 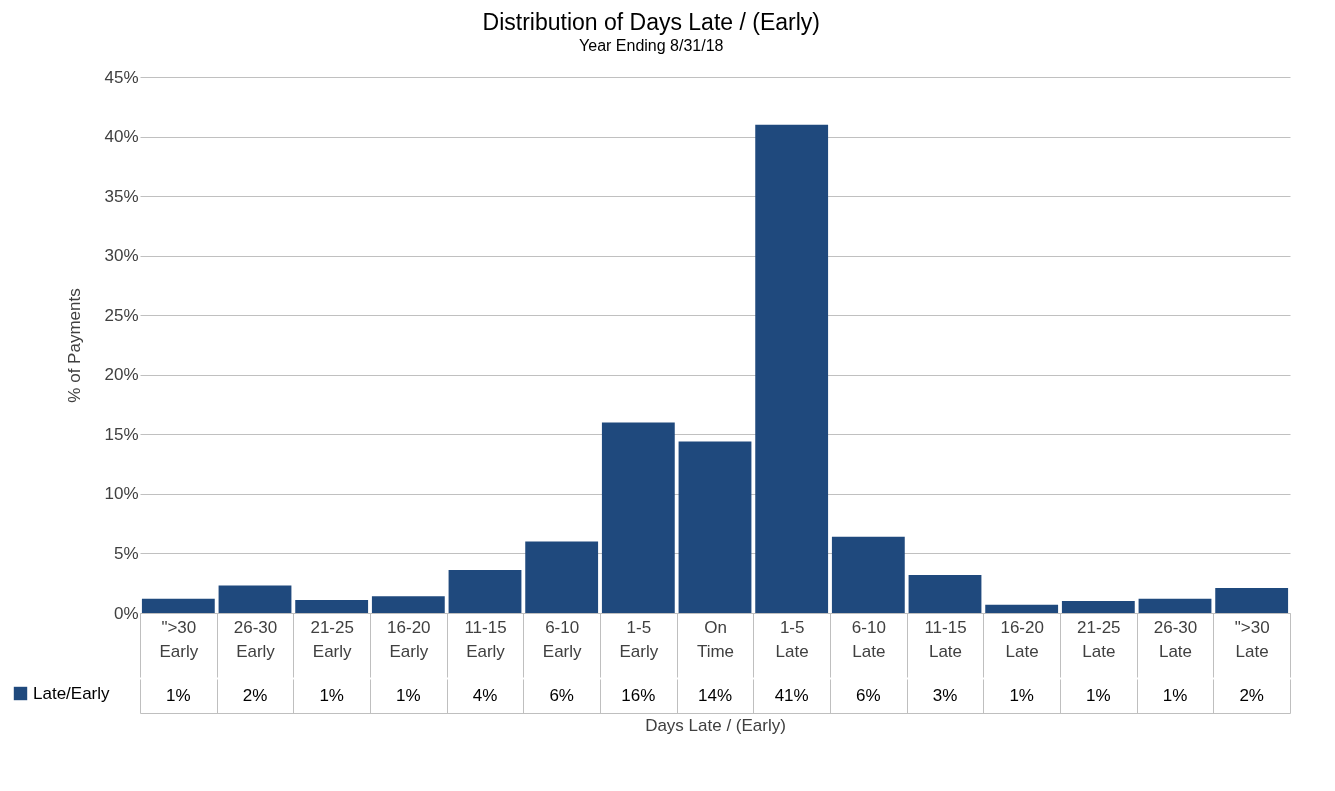 What do you see at coordinates (562, 639) in the screenshot?
I see `x-tick-label: 6-10 Early` at bounding box center [562, 639].